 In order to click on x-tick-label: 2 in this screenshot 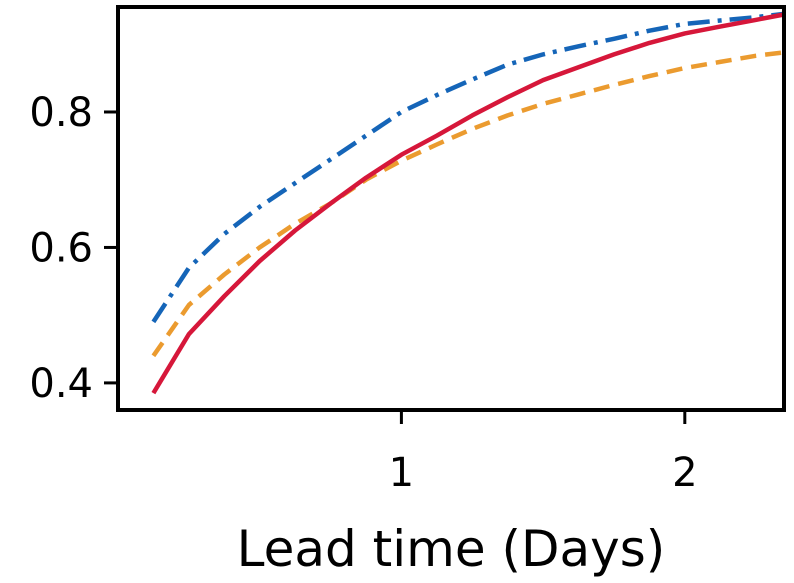, I will do `click(684, 473)`.